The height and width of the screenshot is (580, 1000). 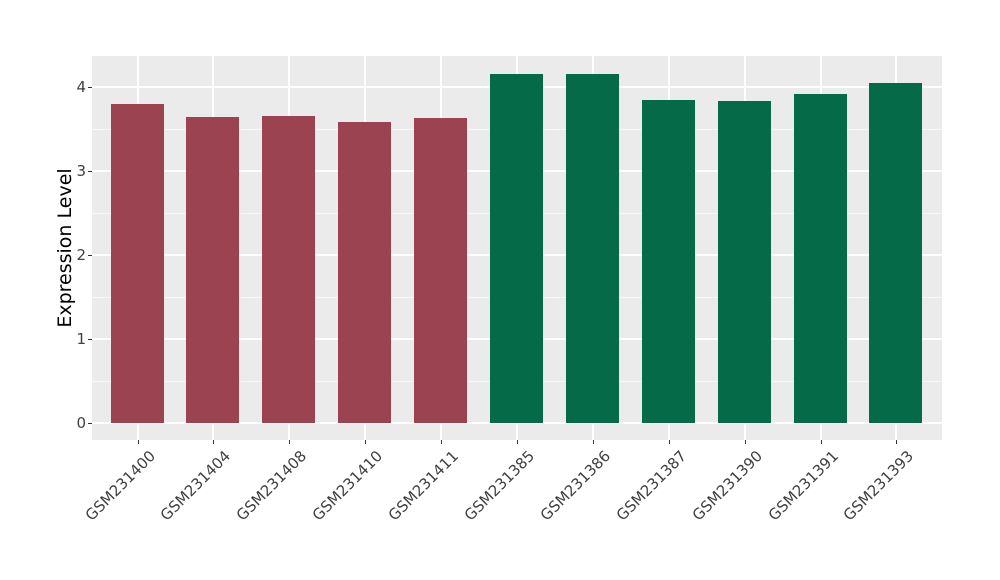 I want to click on x-tick-label: GSM231391, so click(x=803, y=486).